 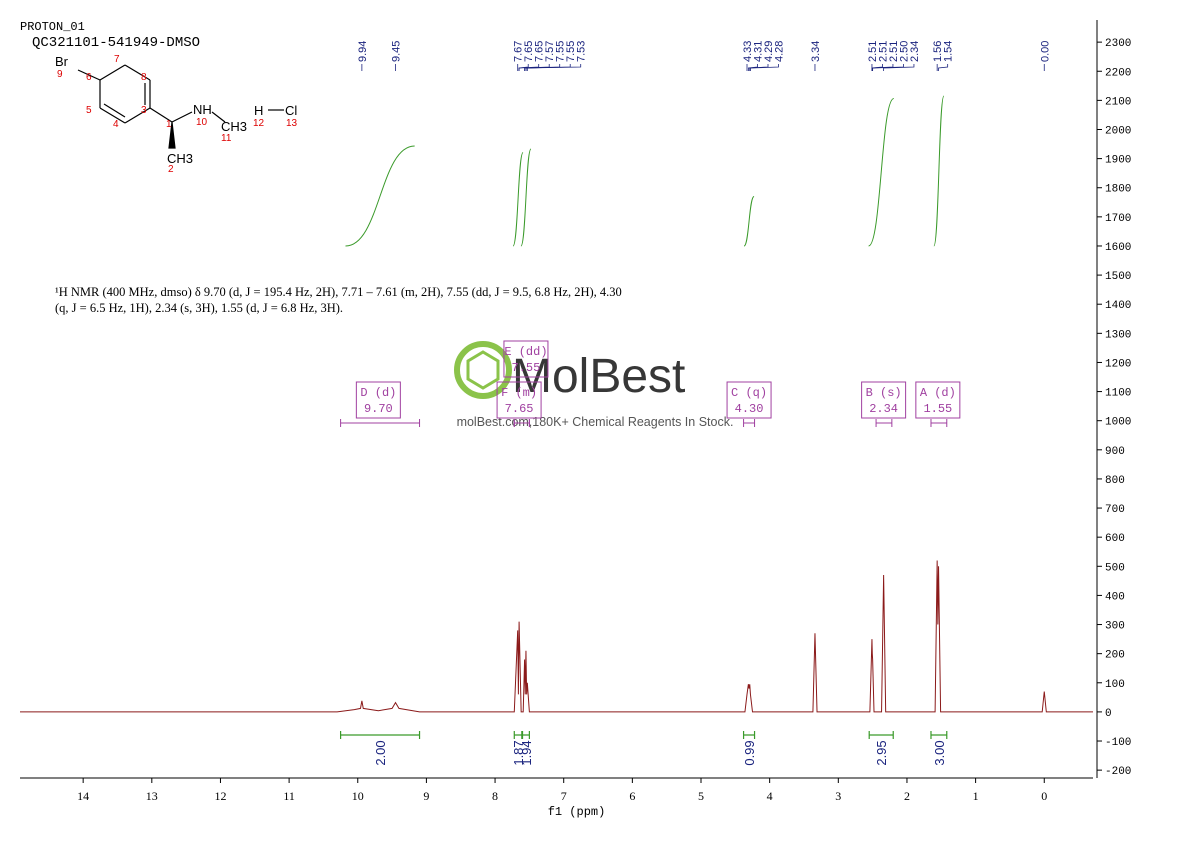 I want to click on y-tick-label: 1900, so click(x=1118, y=161).